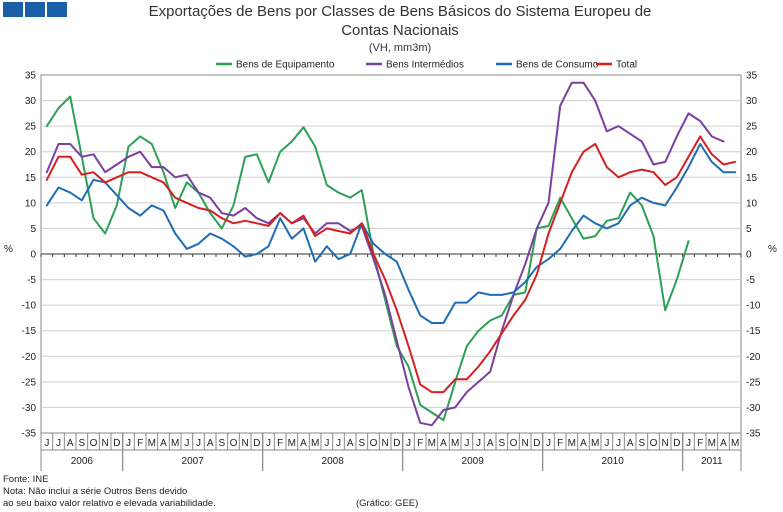 This screenshot has width=783, height=512. Describe the element at coordinates (400, 48) in the screenshot. I see `chart-subtitle: (VH, mm3m)` at that location.